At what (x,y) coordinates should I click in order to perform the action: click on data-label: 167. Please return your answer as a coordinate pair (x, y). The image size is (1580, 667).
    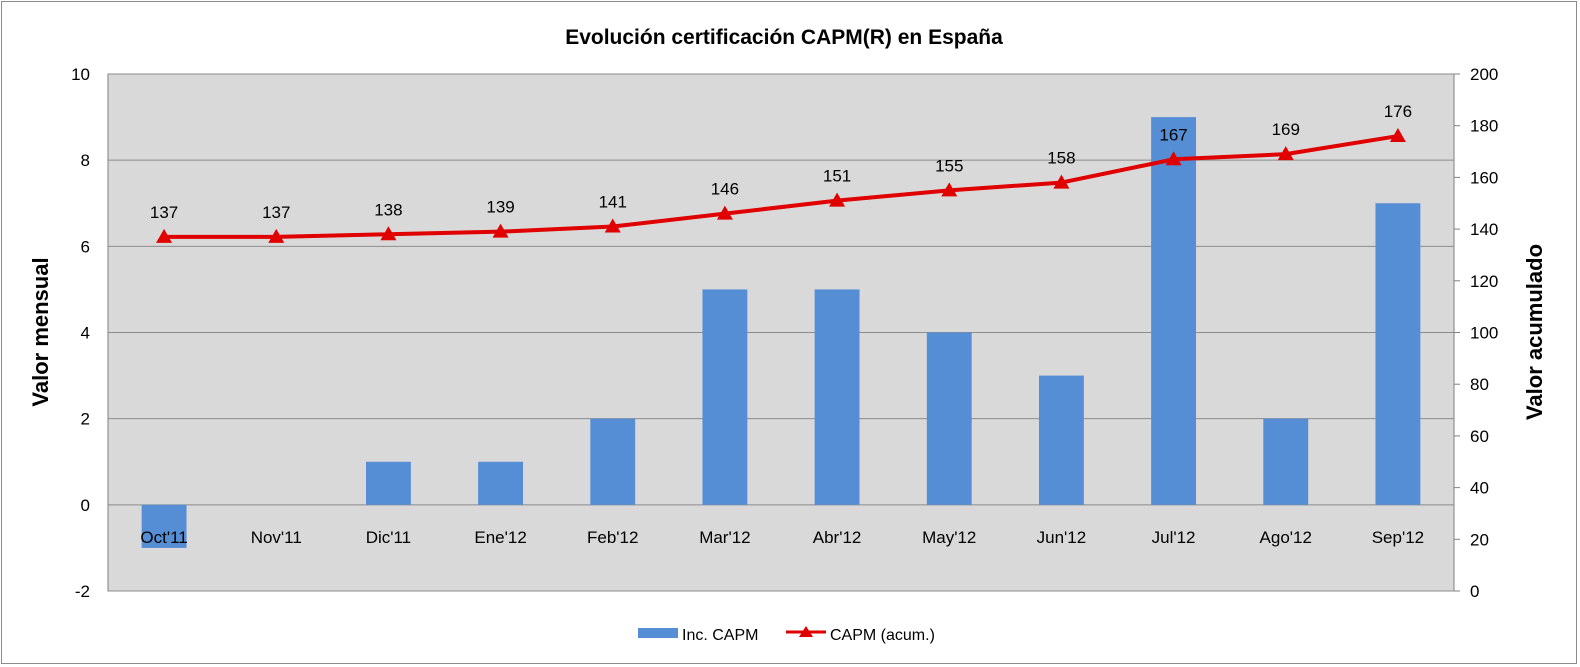
    Looking at the image, I should click on (1173, 134).